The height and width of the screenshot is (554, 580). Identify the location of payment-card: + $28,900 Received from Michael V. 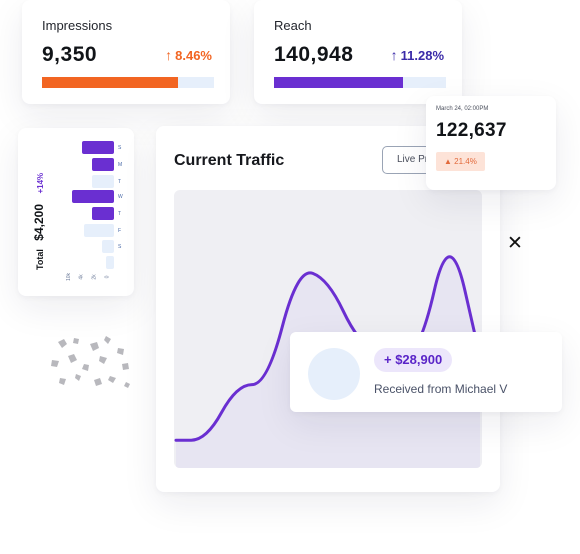
(426, 372).